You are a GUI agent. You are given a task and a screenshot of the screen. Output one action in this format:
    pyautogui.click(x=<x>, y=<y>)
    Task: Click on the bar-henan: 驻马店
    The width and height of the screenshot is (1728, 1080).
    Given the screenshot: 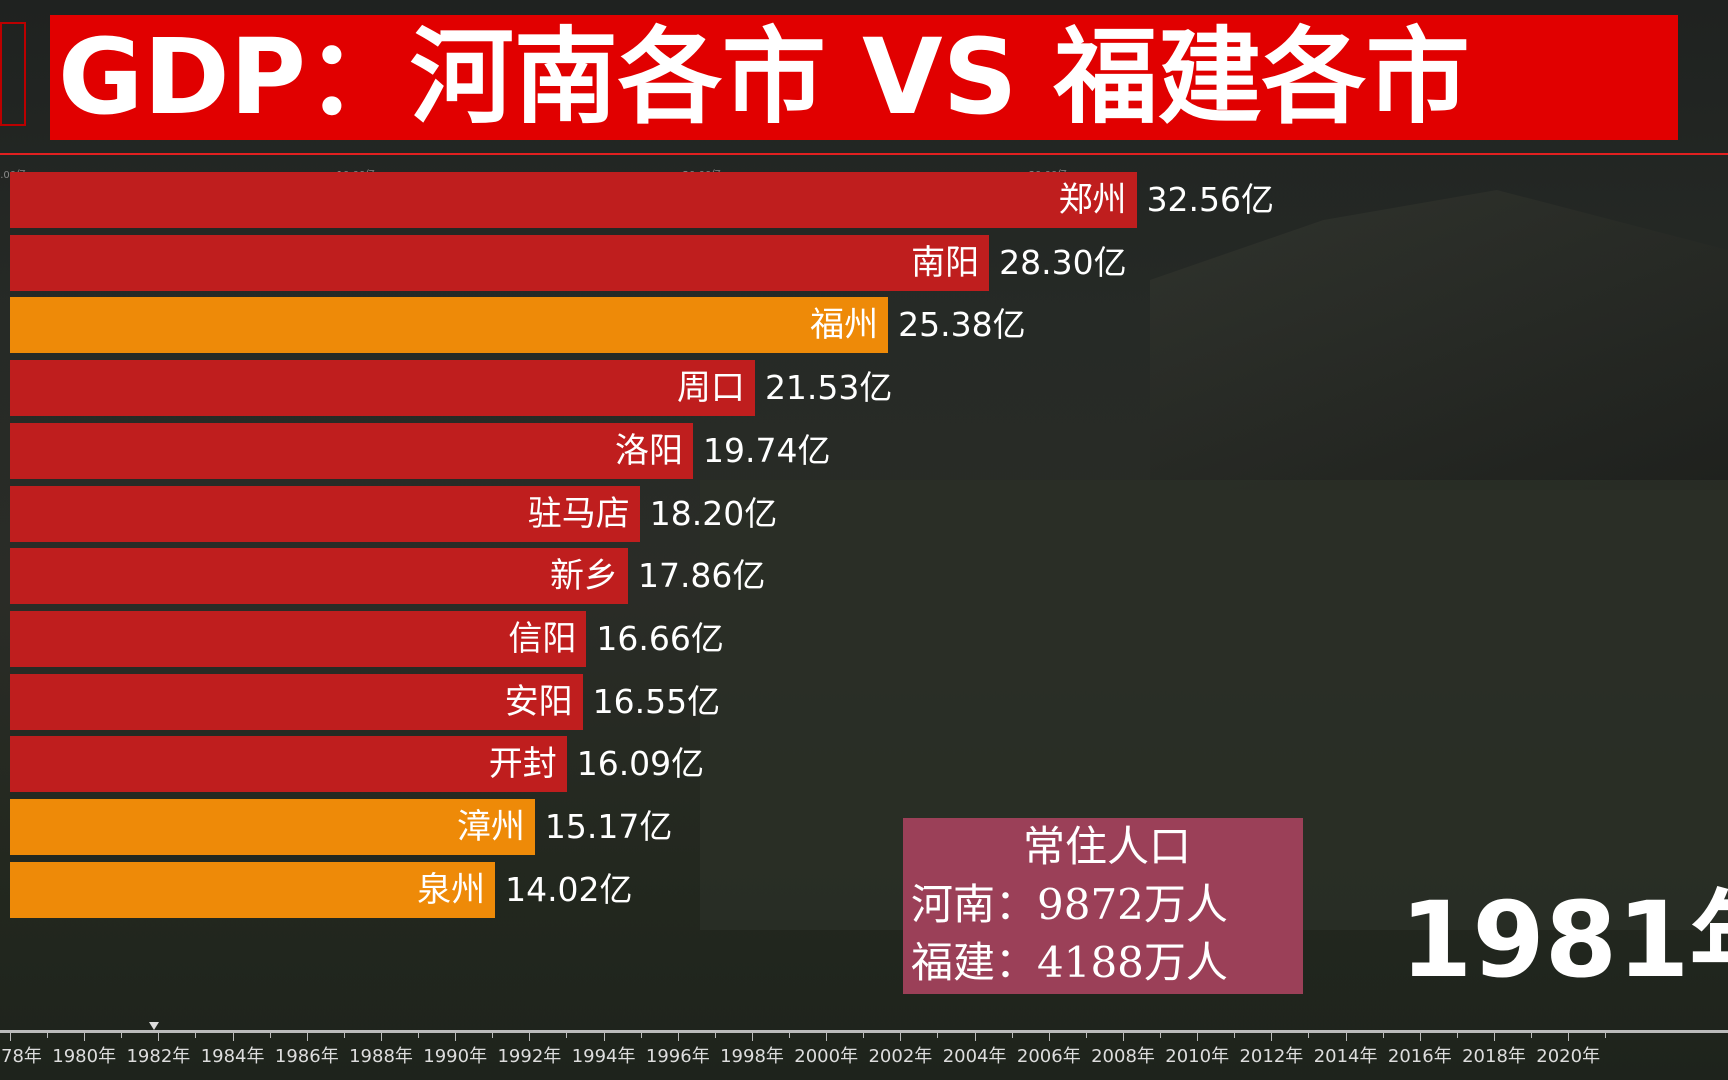 What is the action you would take?
    pyautogui.click(x=325, y=513)
    